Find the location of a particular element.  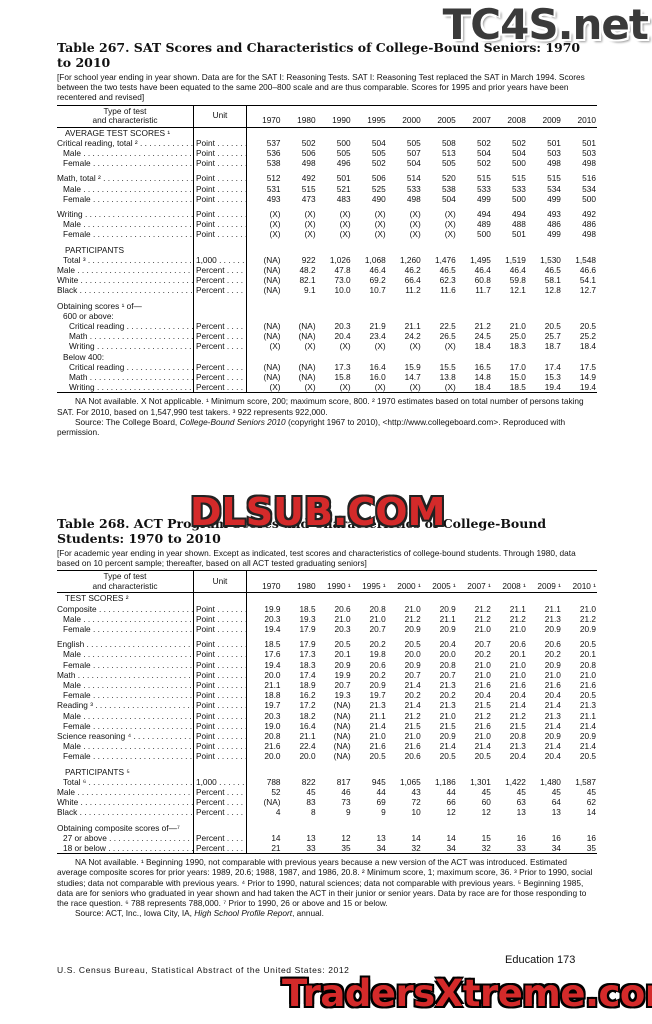

value-cell: 1,065 is located at coordinates (410, 781).